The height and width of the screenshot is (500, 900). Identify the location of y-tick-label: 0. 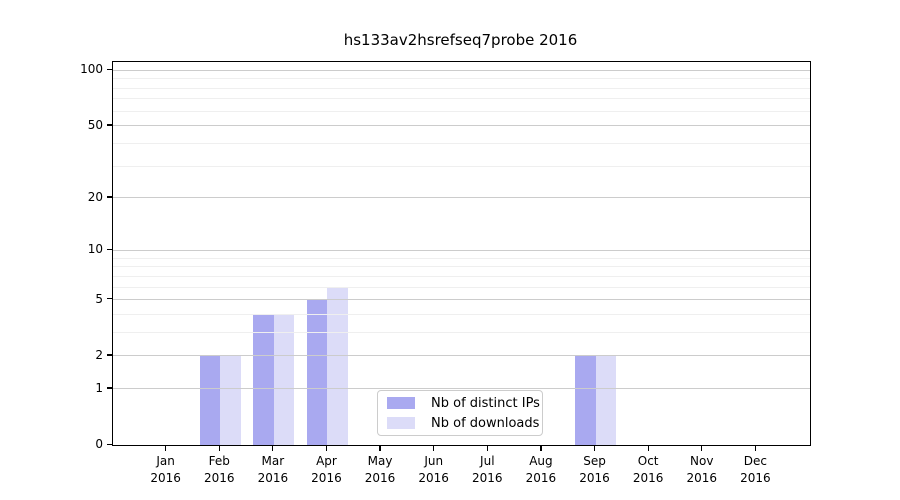
(99, 444).